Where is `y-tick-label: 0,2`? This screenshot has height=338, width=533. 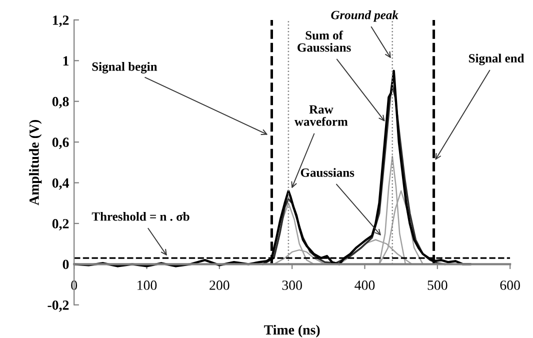
y-tick-label: 0,2 is located at coordinates (60, 224).